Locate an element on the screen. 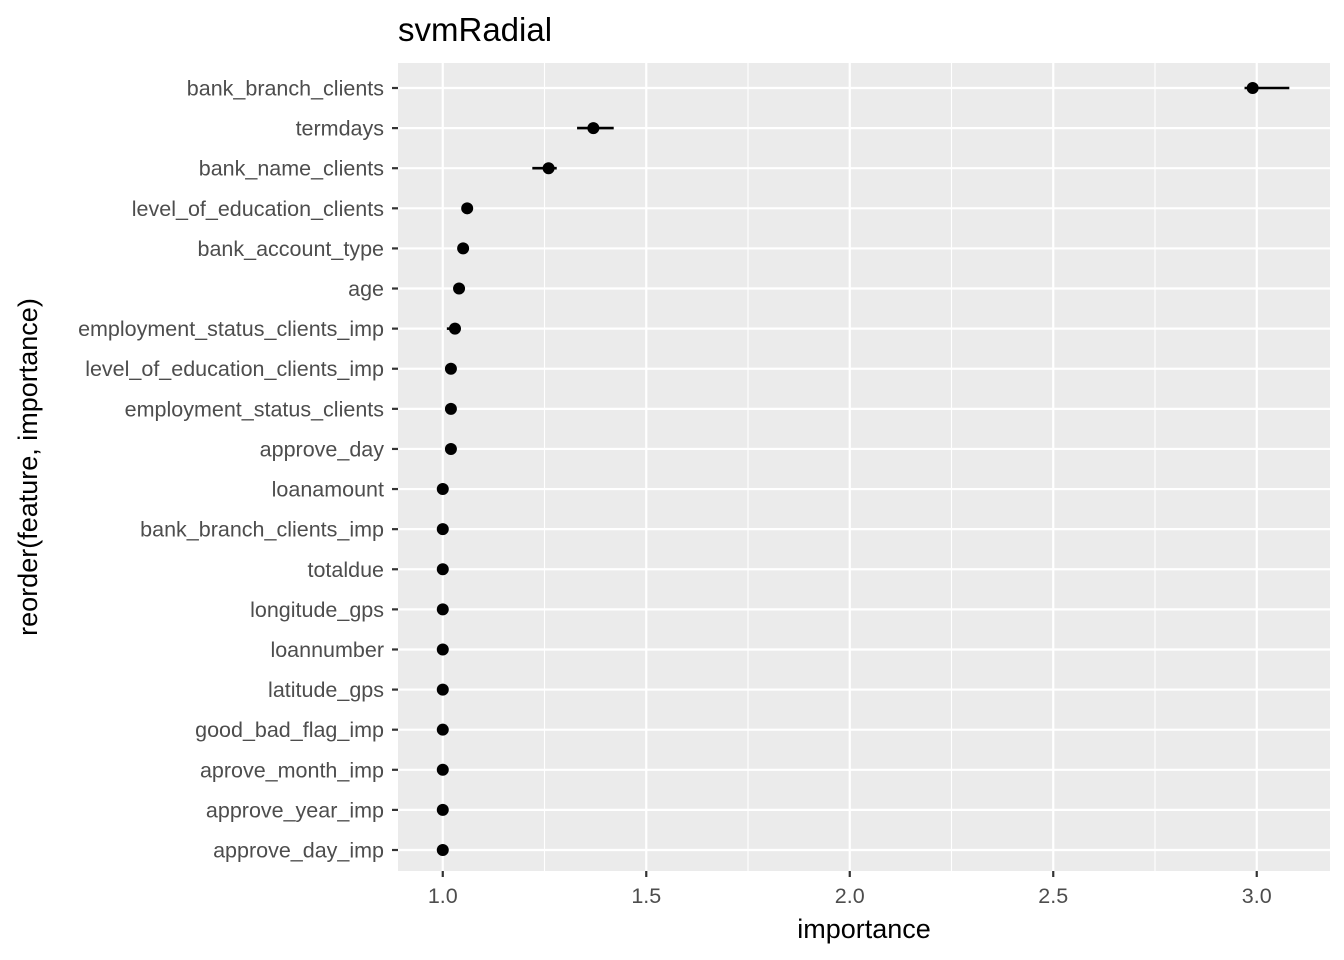  x-axis: 1.0 1.5 2.0 2.5 3.0 is located at coordinates (850, 889).